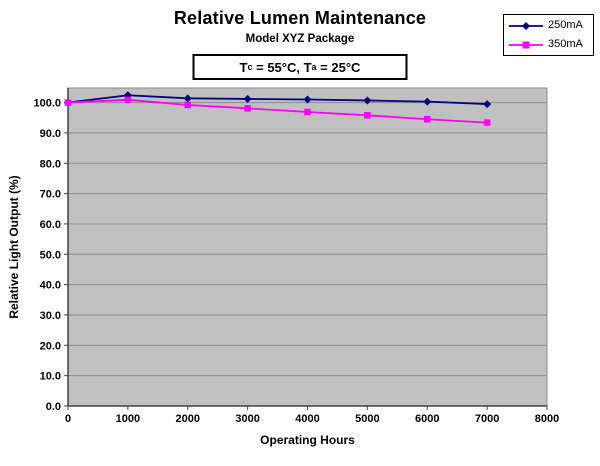  I want to click on y-tick-label-40: 40.0, so click(50, 286).